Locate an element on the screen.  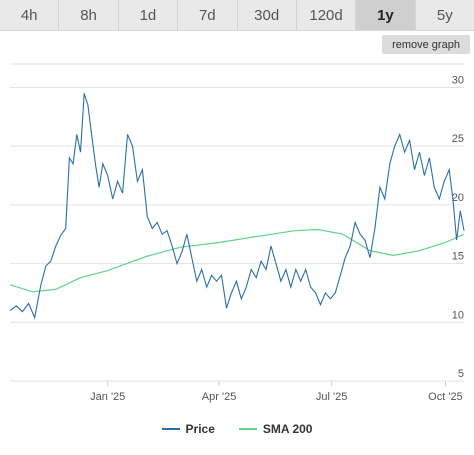
y-tick-label: 10 is located at coordinates (458, 315).